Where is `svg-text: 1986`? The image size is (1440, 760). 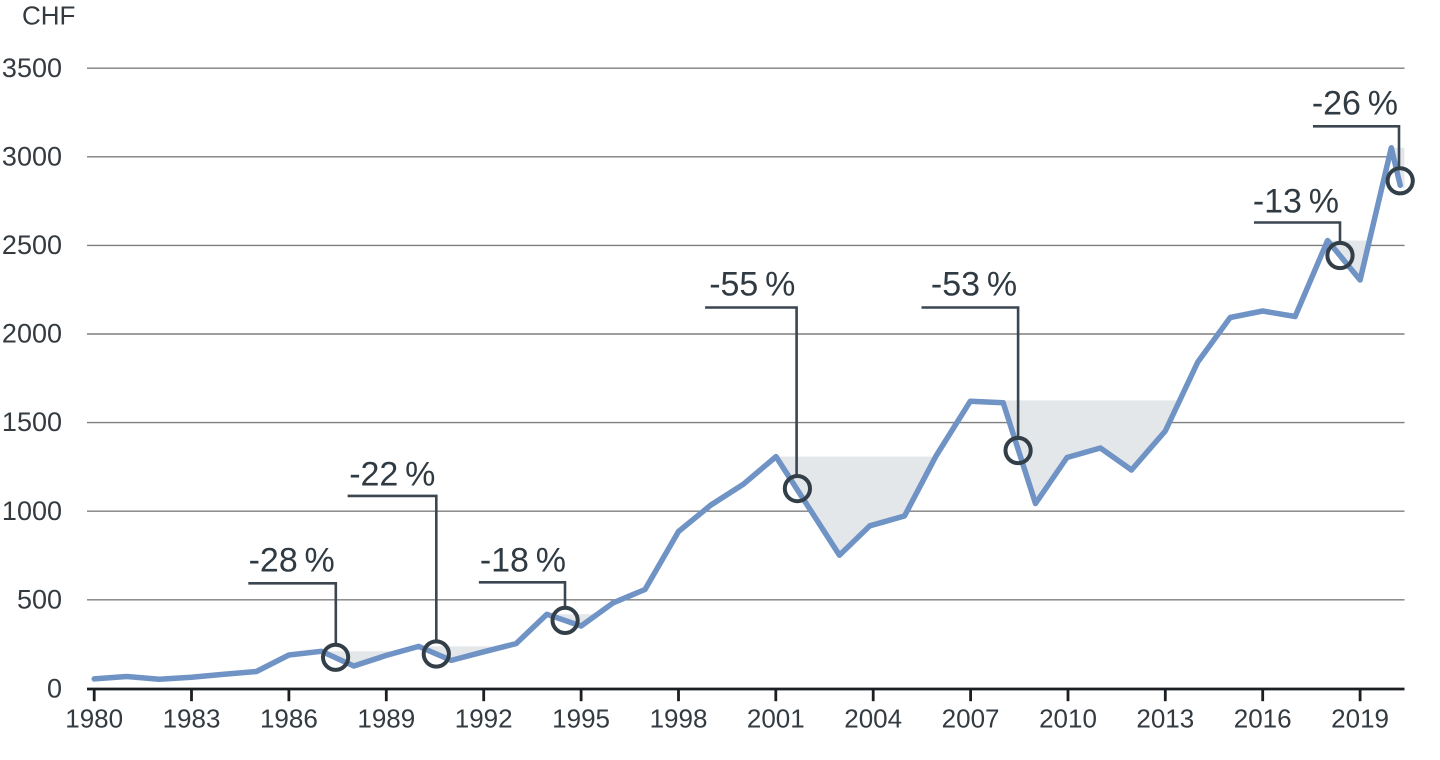
svg-text: 1986 is located at coordinates (289, 719).